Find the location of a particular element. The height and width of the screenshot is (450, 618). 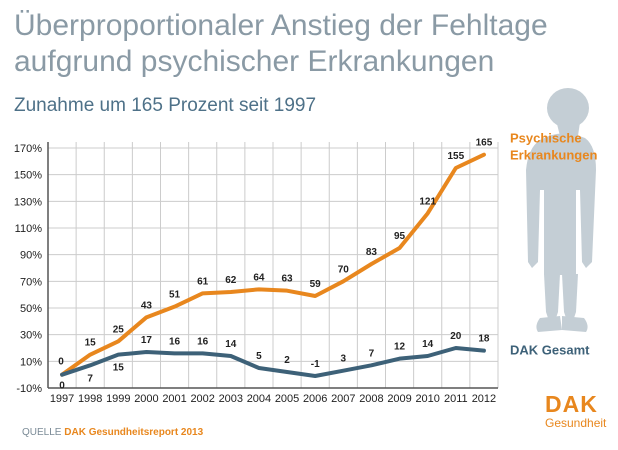

x-tick-label: 2012 is located at coordinates (484, 399).